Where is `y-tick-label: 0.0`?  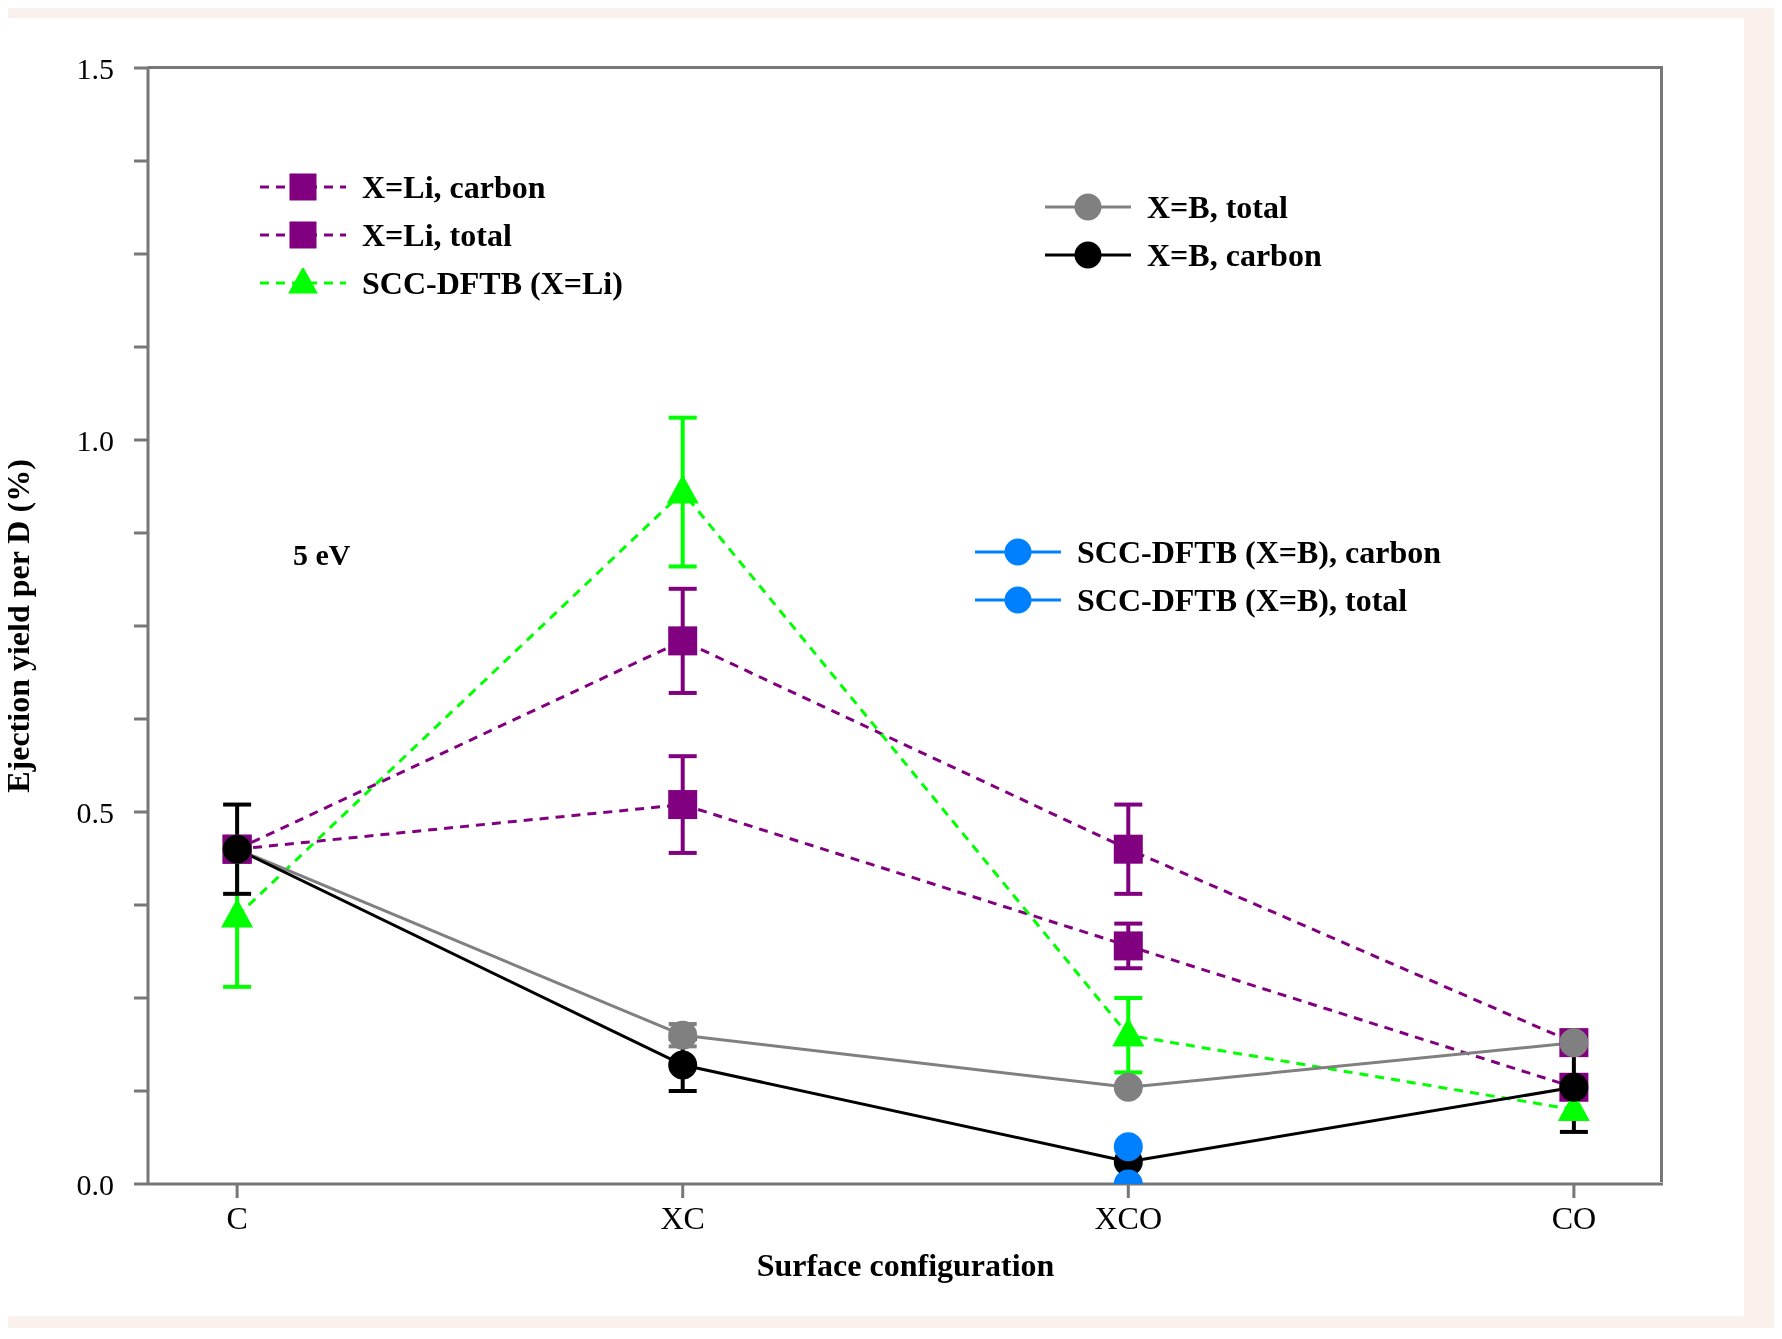
y-tick-label: 0.0 is located at coordinates (95, 1184).